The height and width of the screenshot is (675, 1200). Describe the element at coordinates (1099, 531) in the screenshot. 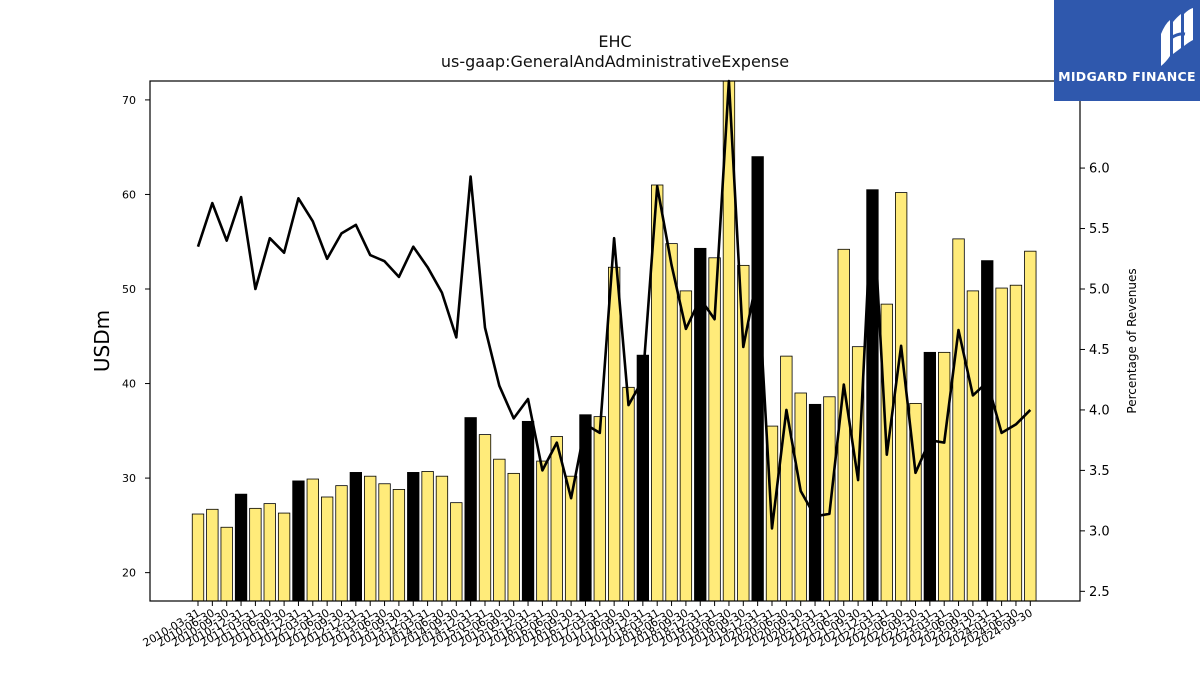

I see `y-right-tick-label: 3.0` at that location.